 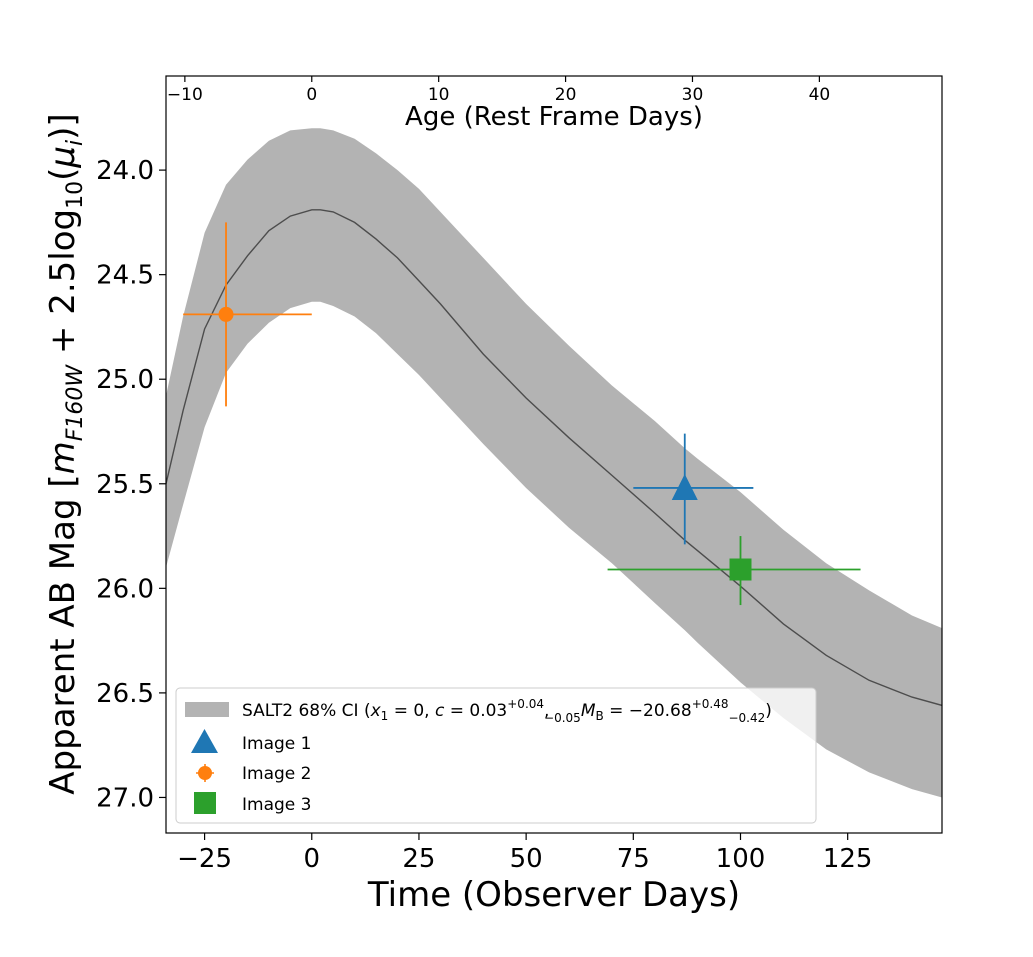 I want to click on y-title-mu: μ, so click(x=63, y=157).